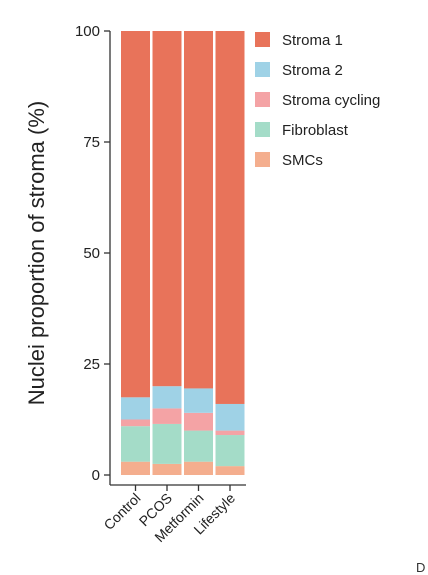  What do you see at coordinates (421, 567) in the screenshot?
I see `corner-mark: D` at bounding box center [421, 567].